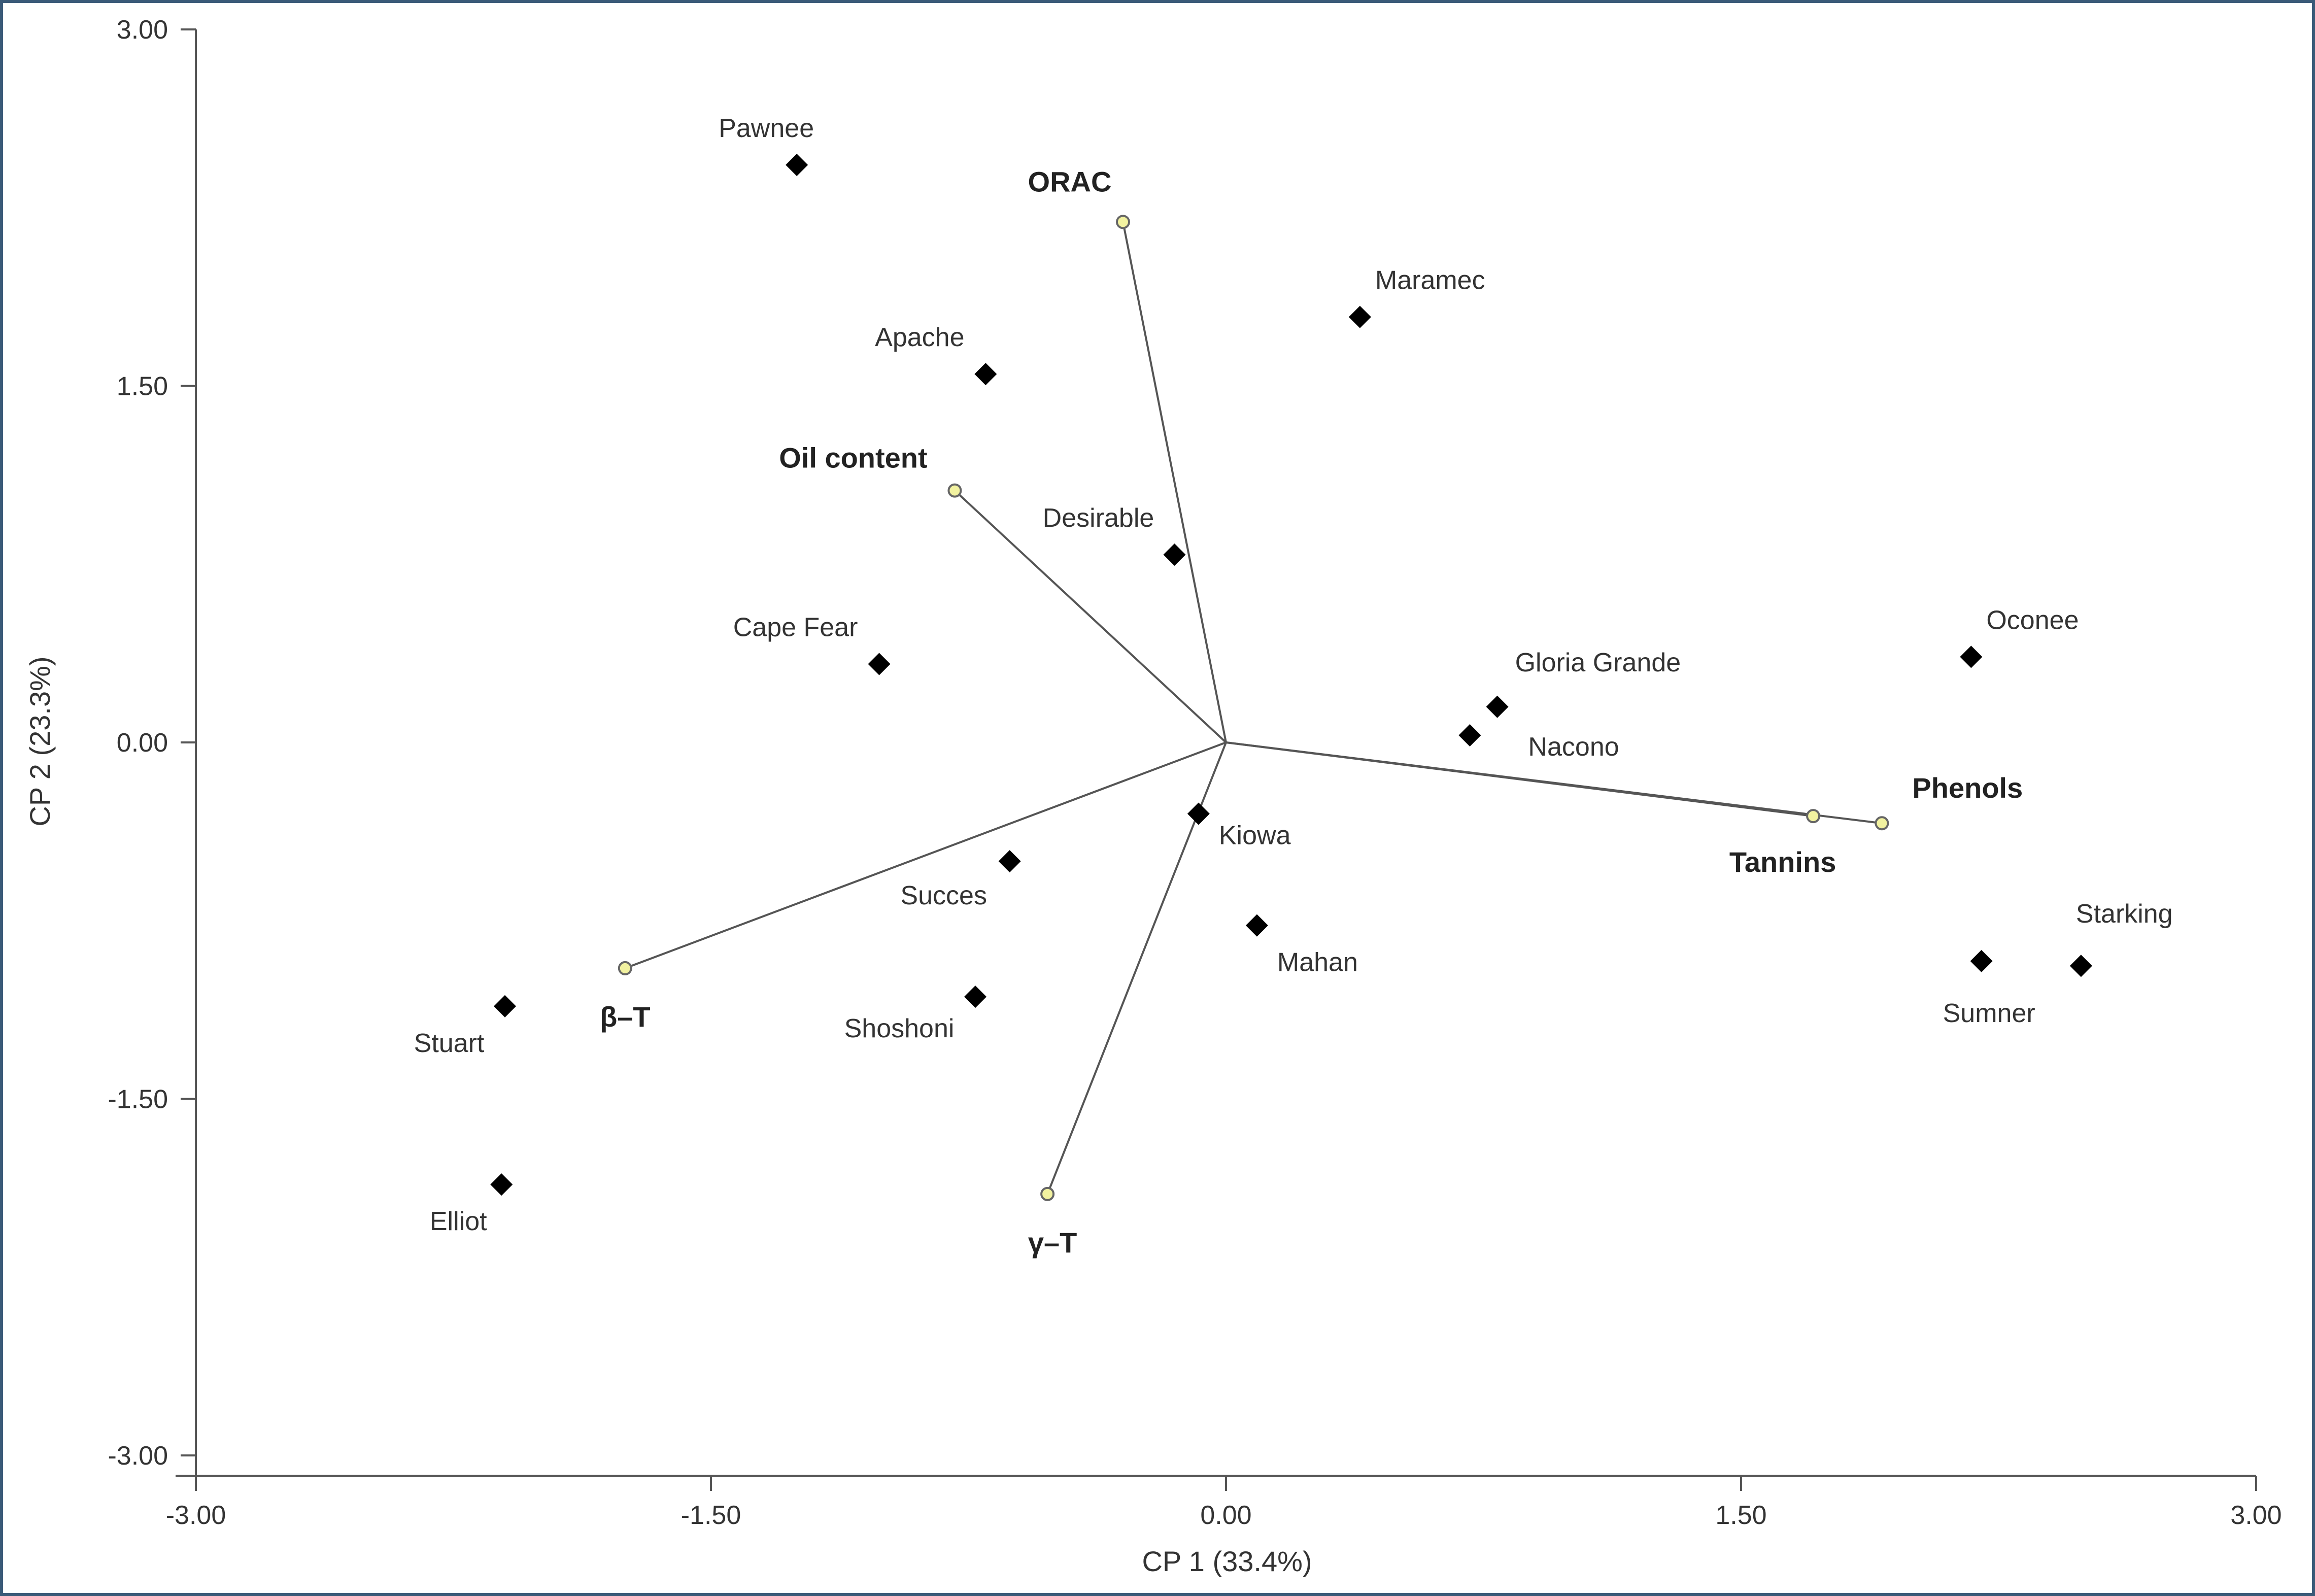 The width and height of the screenshot is (2315, 1596). I want to click on vector-line-tannins, so click(1520, 779).